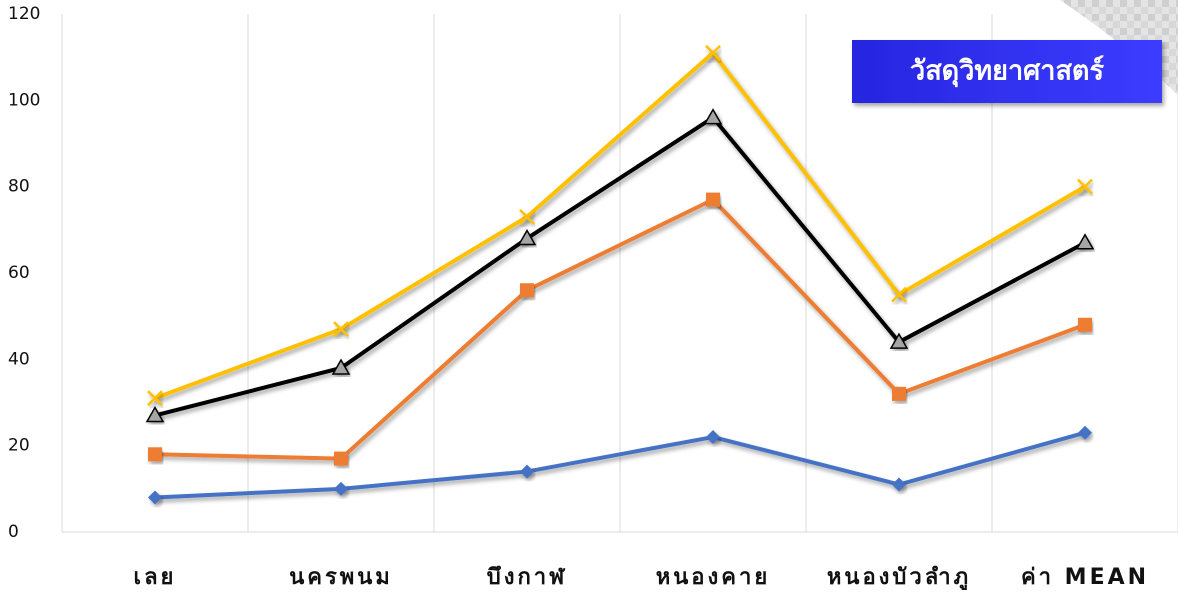 This screenshot has height=592, width=1178. Describe the element at coordinates (19, 187) in the screenshot. I see `y-tick-label: 80` at that location.